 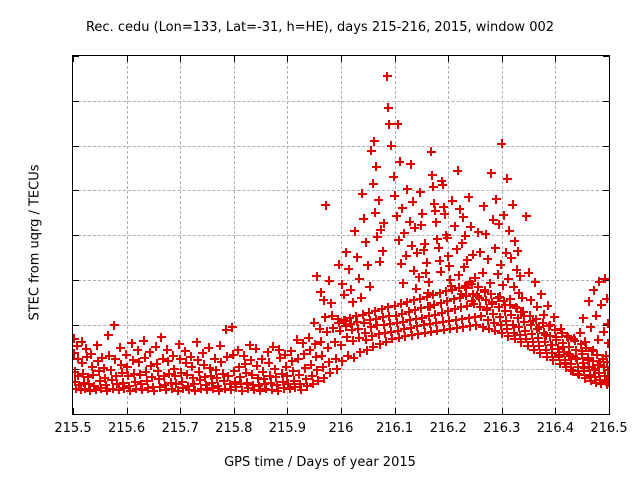 What do you see at coordinates (341, 428) in the screenshot?
I see `x-tick-label: 216` at bounding box center [341, 428].